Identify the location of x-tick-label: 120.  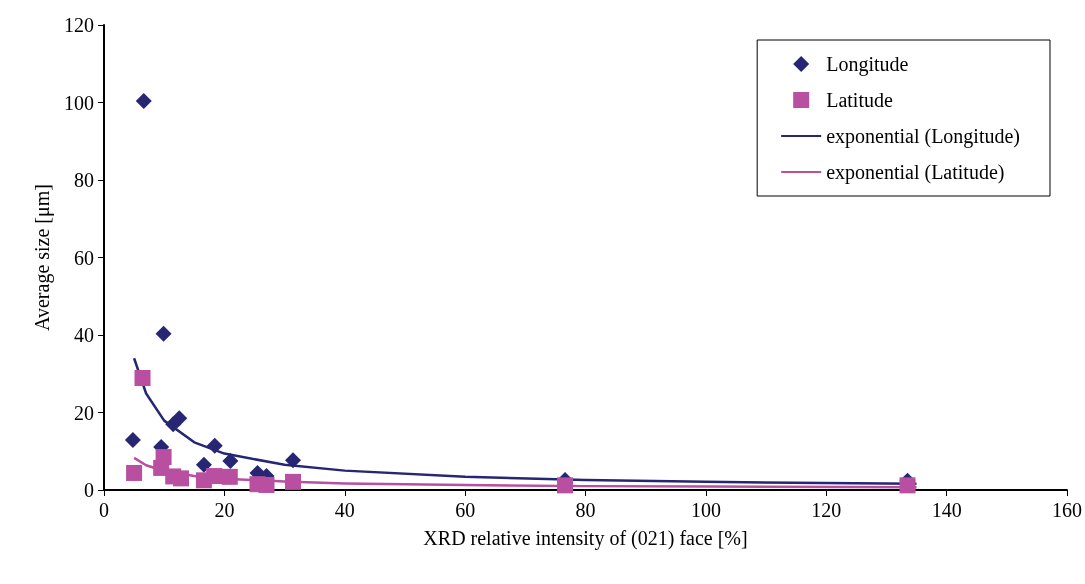
(826, 510).